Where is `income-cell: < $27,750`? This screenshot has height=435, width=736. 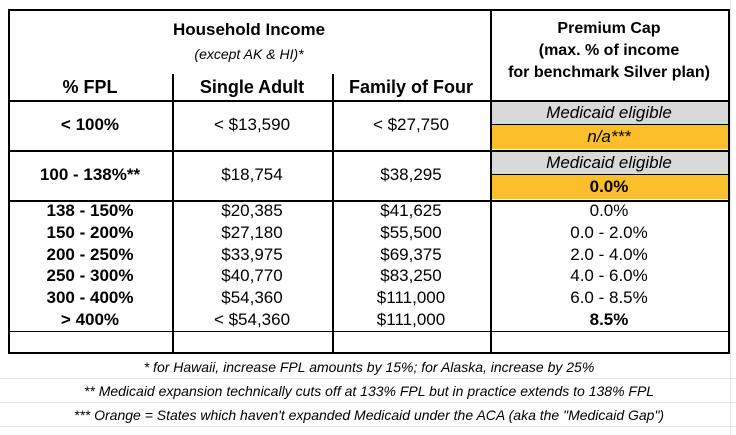 income-cell: < $27,750 is located at coordinates (411, 124).